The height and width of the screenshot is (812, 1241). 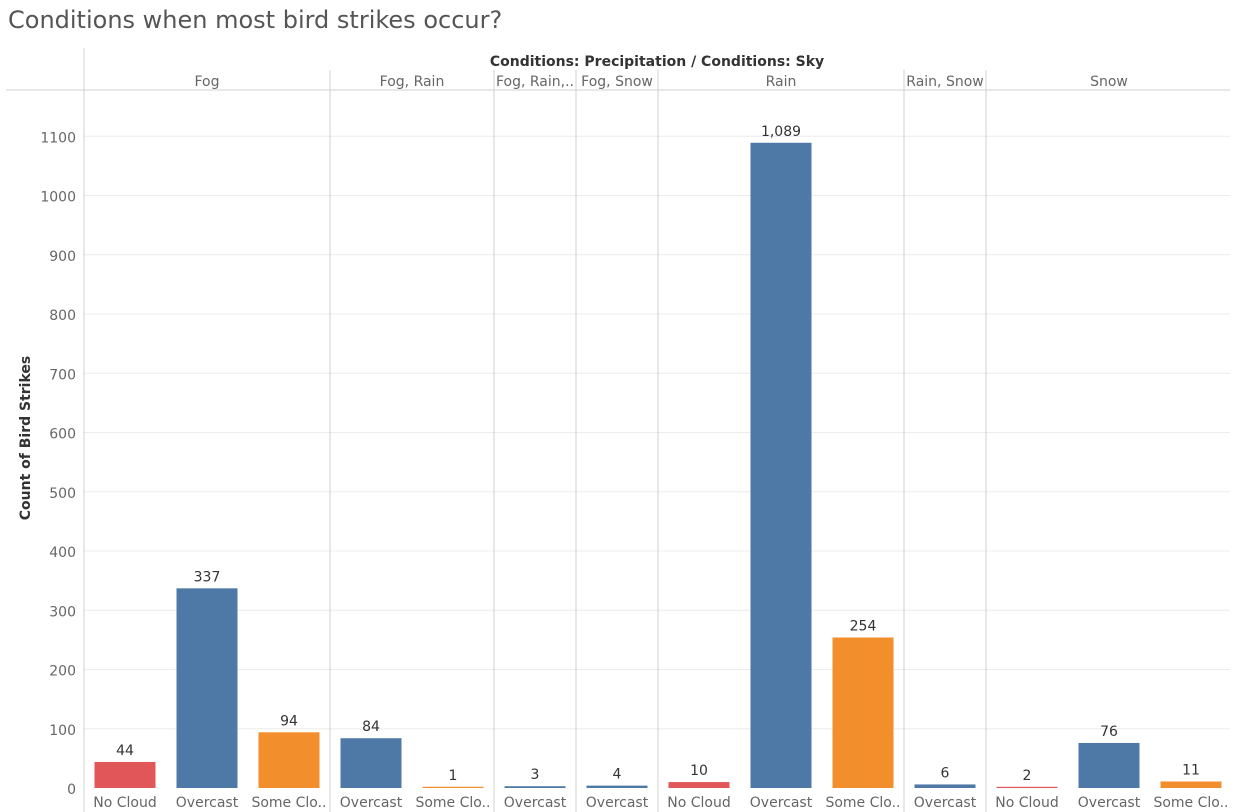 What do you see at coordinates (617, 82) in the screenshot?
I see `group-label: Fog, Snow` at bounding box center [617, 82].